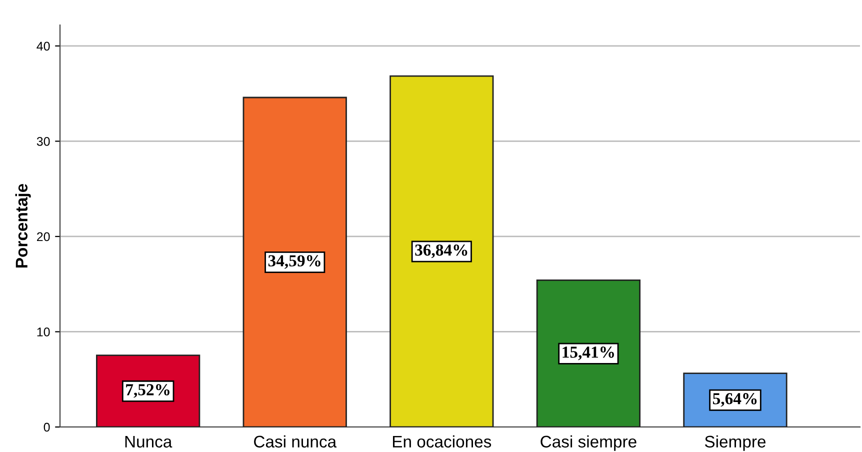  What do you see at coordinates (734, 400) in the screenshot?
I see `data-label: 5,64%` at bounding box center [734, 400].